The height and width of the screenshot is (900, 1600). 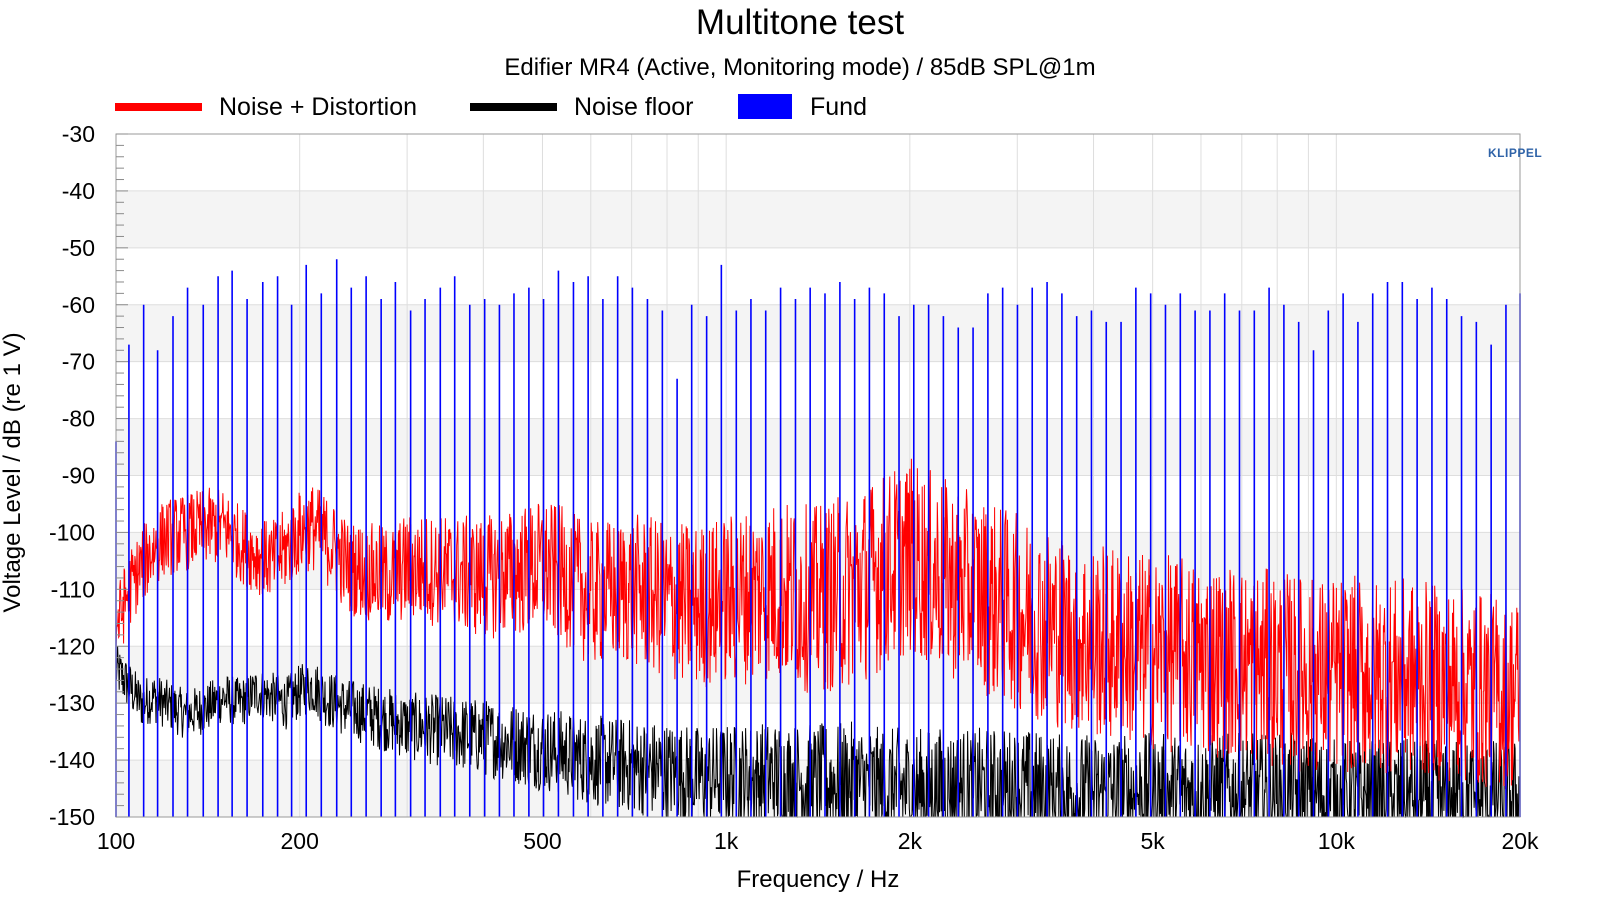 What do you see at coordinates (72, 646) in the screenshot?
I see `y-tick-label: -120` at bounding box center [72, 646].